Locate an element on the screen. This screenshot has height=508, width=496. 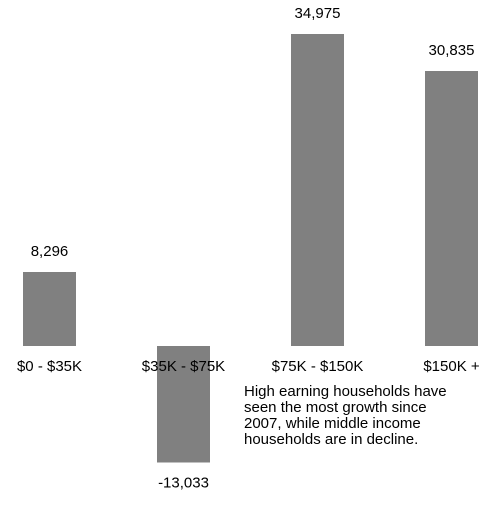
category-label-0: $0 - $35K is located at coordinates (49, 366).